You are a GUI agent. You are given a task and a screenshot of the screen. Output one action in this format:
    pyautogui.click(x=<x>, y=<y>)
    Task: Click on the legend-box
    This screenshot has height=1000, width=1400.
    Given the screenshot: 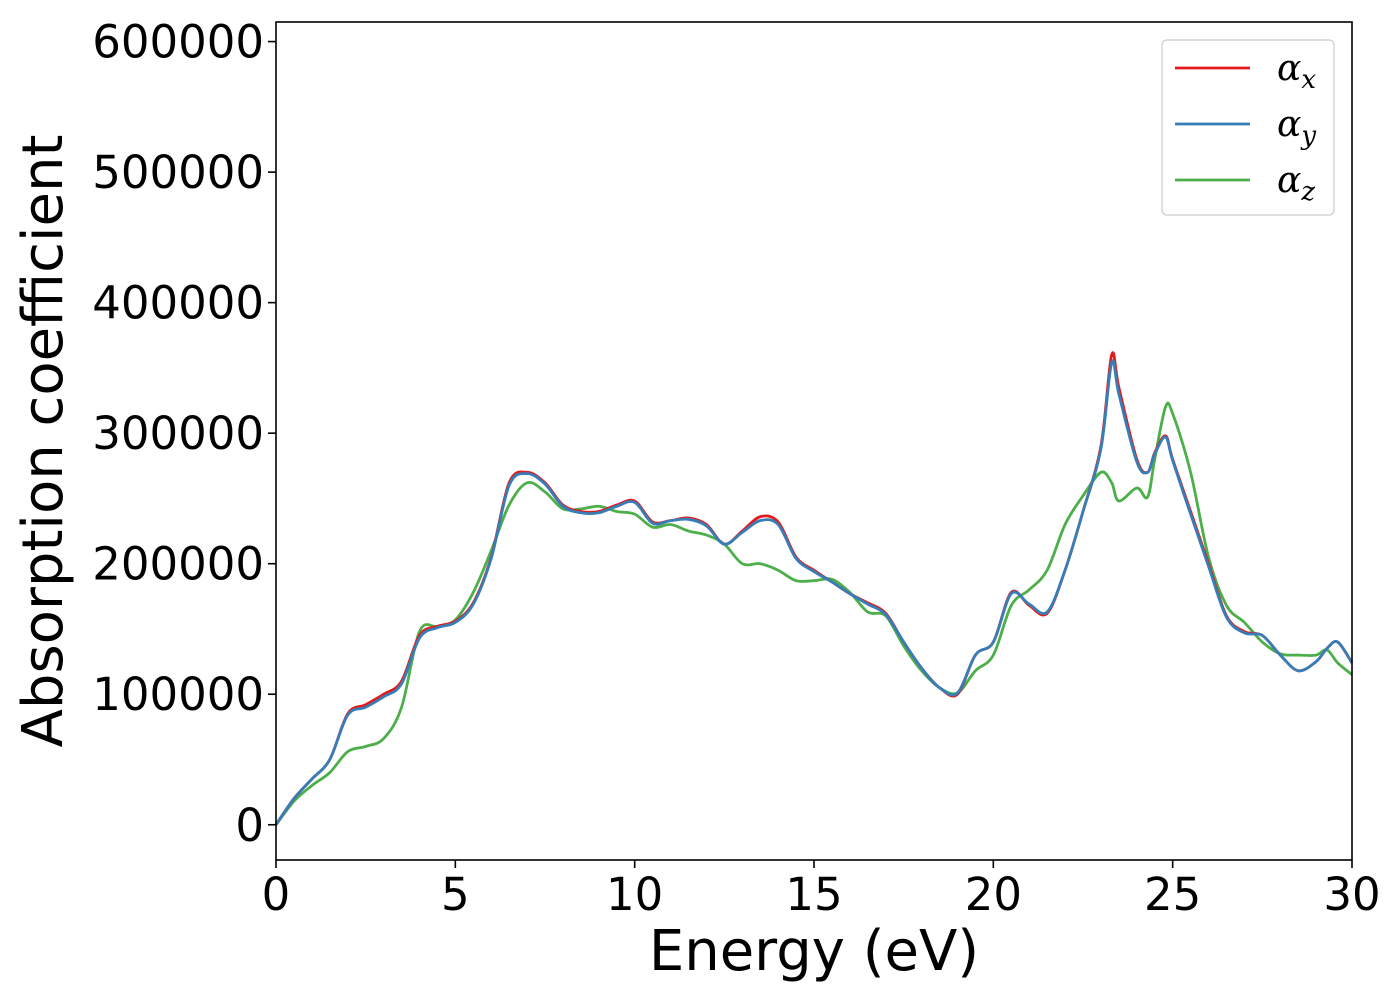 What is the action you would take?
    pyautogui.click(x=1248, y=127)
    